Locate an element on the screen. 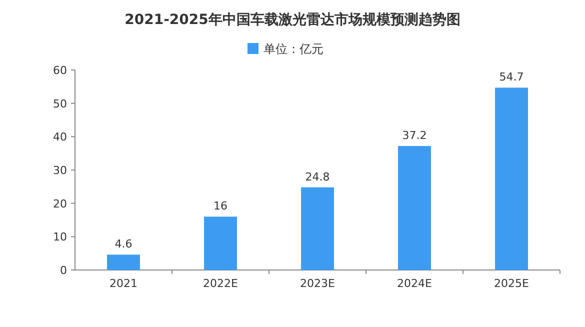 This screenshot has height=327, width=585. y-tick-label: 0 is located at coordinates (63, 270).